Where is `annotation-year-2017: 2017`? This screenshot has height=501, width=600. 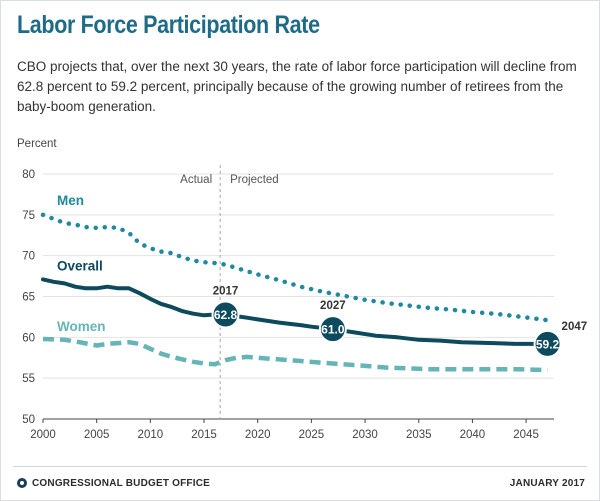
annotation-year-2017: 2017 is located at coordinates (226, 291).